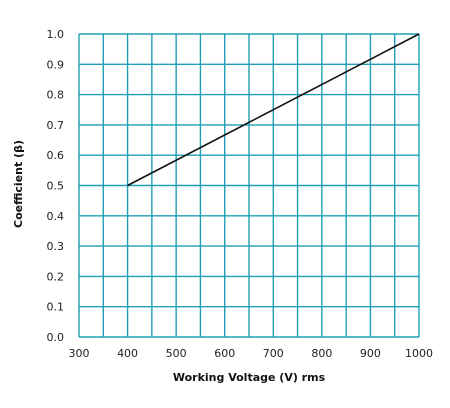  I want to click on y-tick-label: 0.1, so click(56, 307).